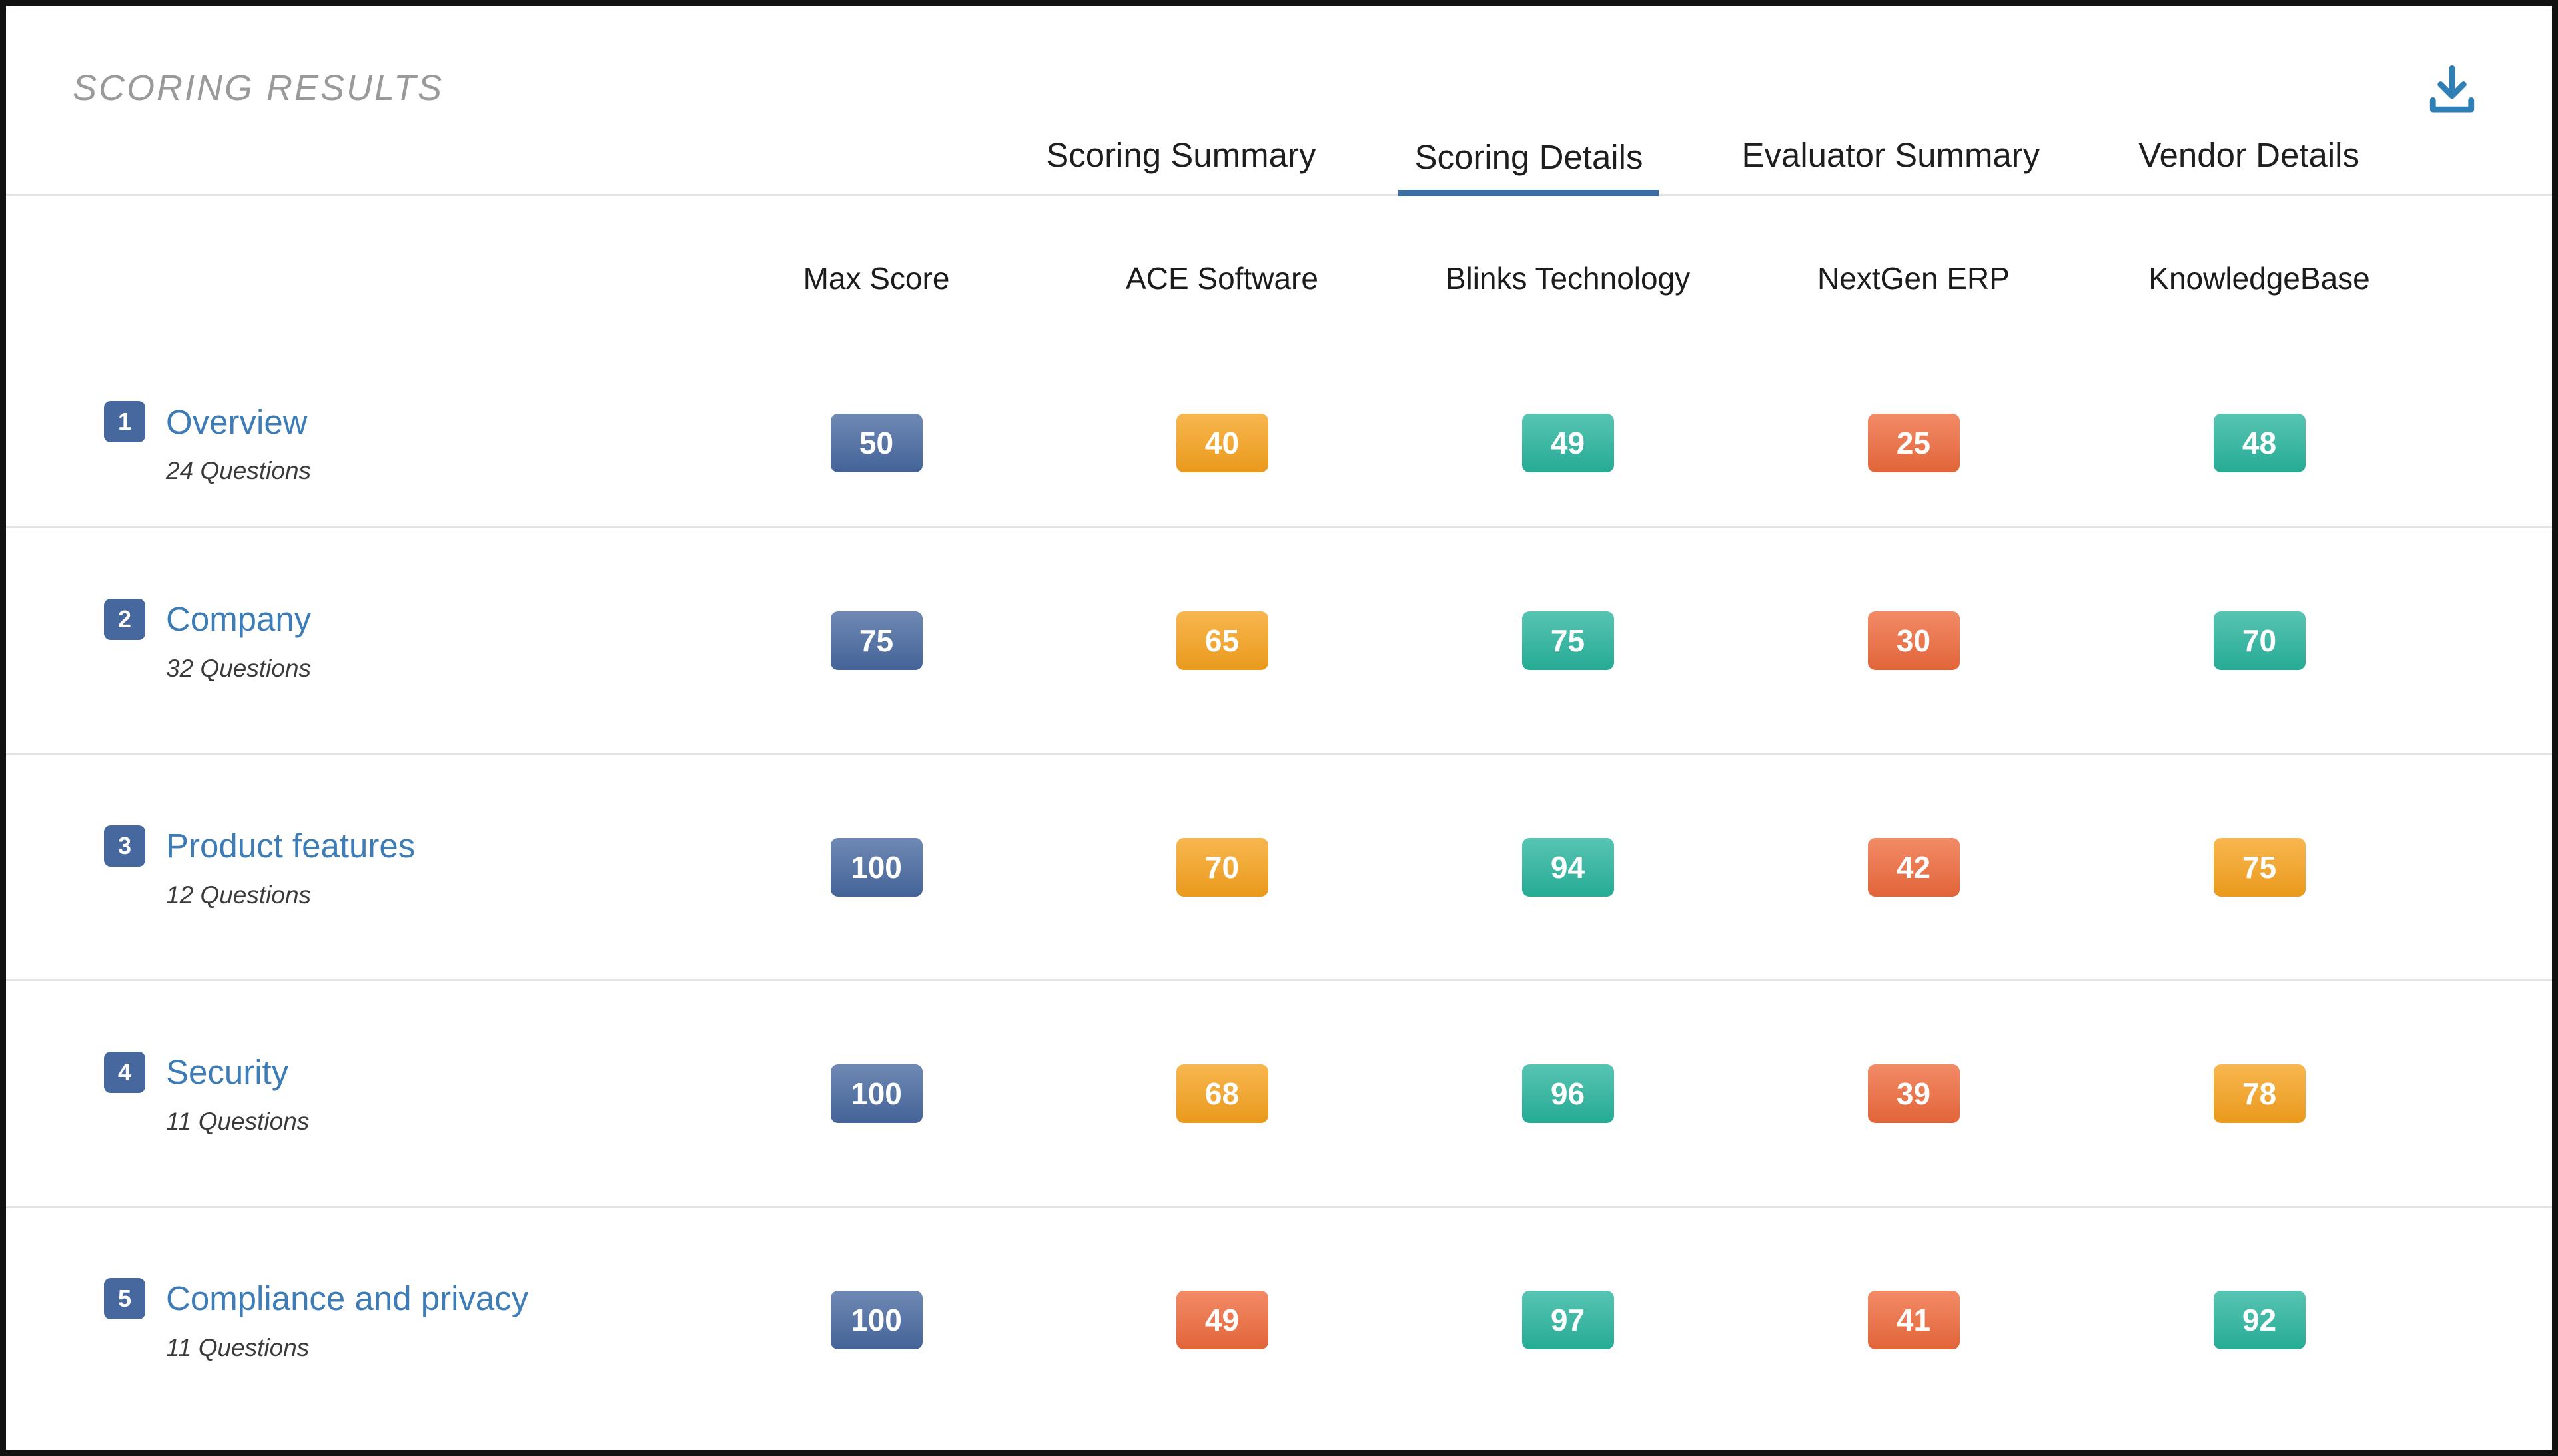 This screenshot has width=2558, height=1456. I want to click on download-button, so click(2452, 91).